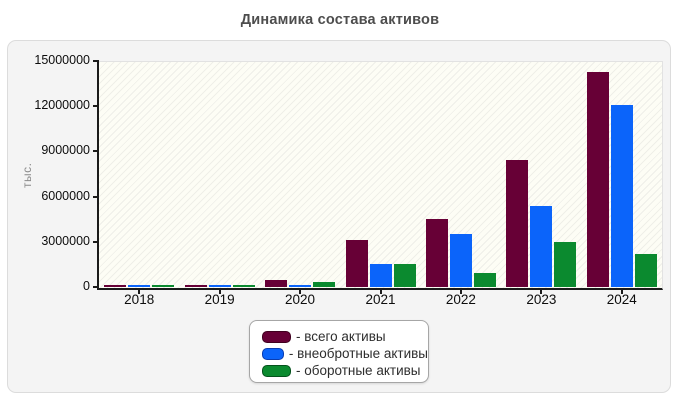 The image size is (680, 400). I want to click on year-label: 2019, so click(219, 299).